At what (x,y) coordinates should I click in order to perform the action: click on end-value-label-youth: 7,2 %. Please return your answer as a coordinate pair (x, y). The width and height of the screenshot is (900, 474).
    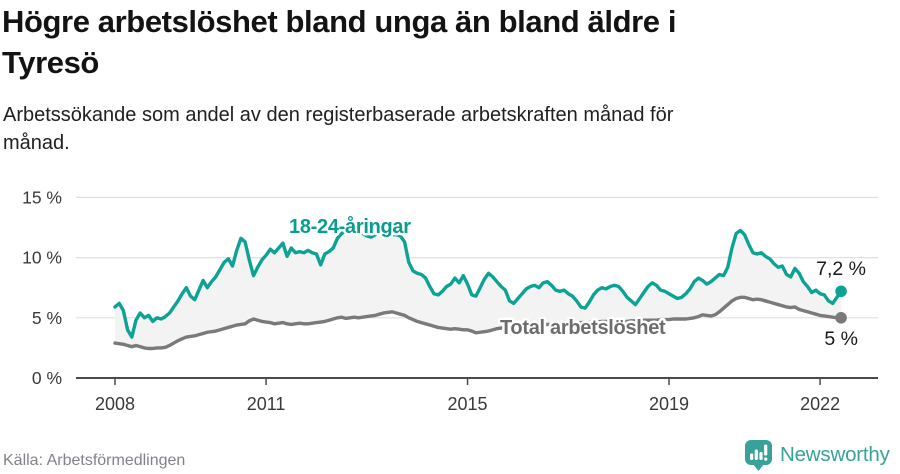
    Looking at the image, I should click on (841, 269).